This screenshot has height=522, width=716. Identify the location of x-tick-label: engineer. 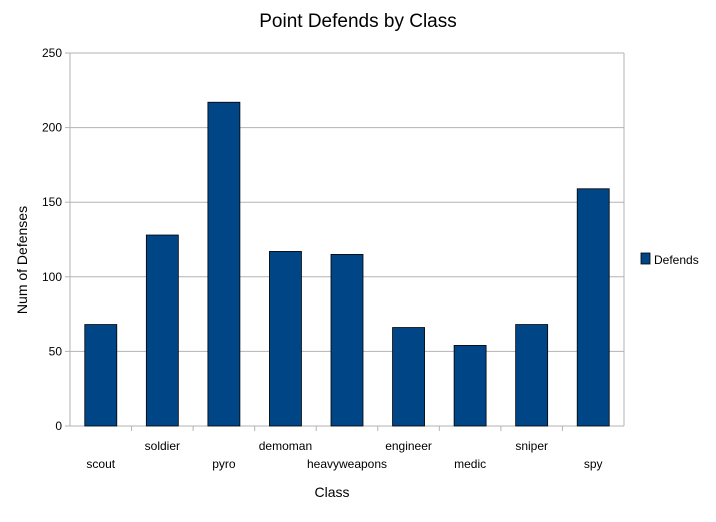
(408, 446).